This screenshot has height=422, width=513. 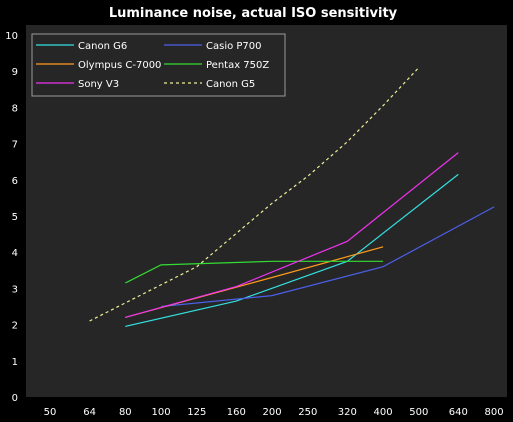 What do you see at coordinates (234, 46) in the screenshot?
I see `legend-label: Casio P700` at bounding box center [234, 46].